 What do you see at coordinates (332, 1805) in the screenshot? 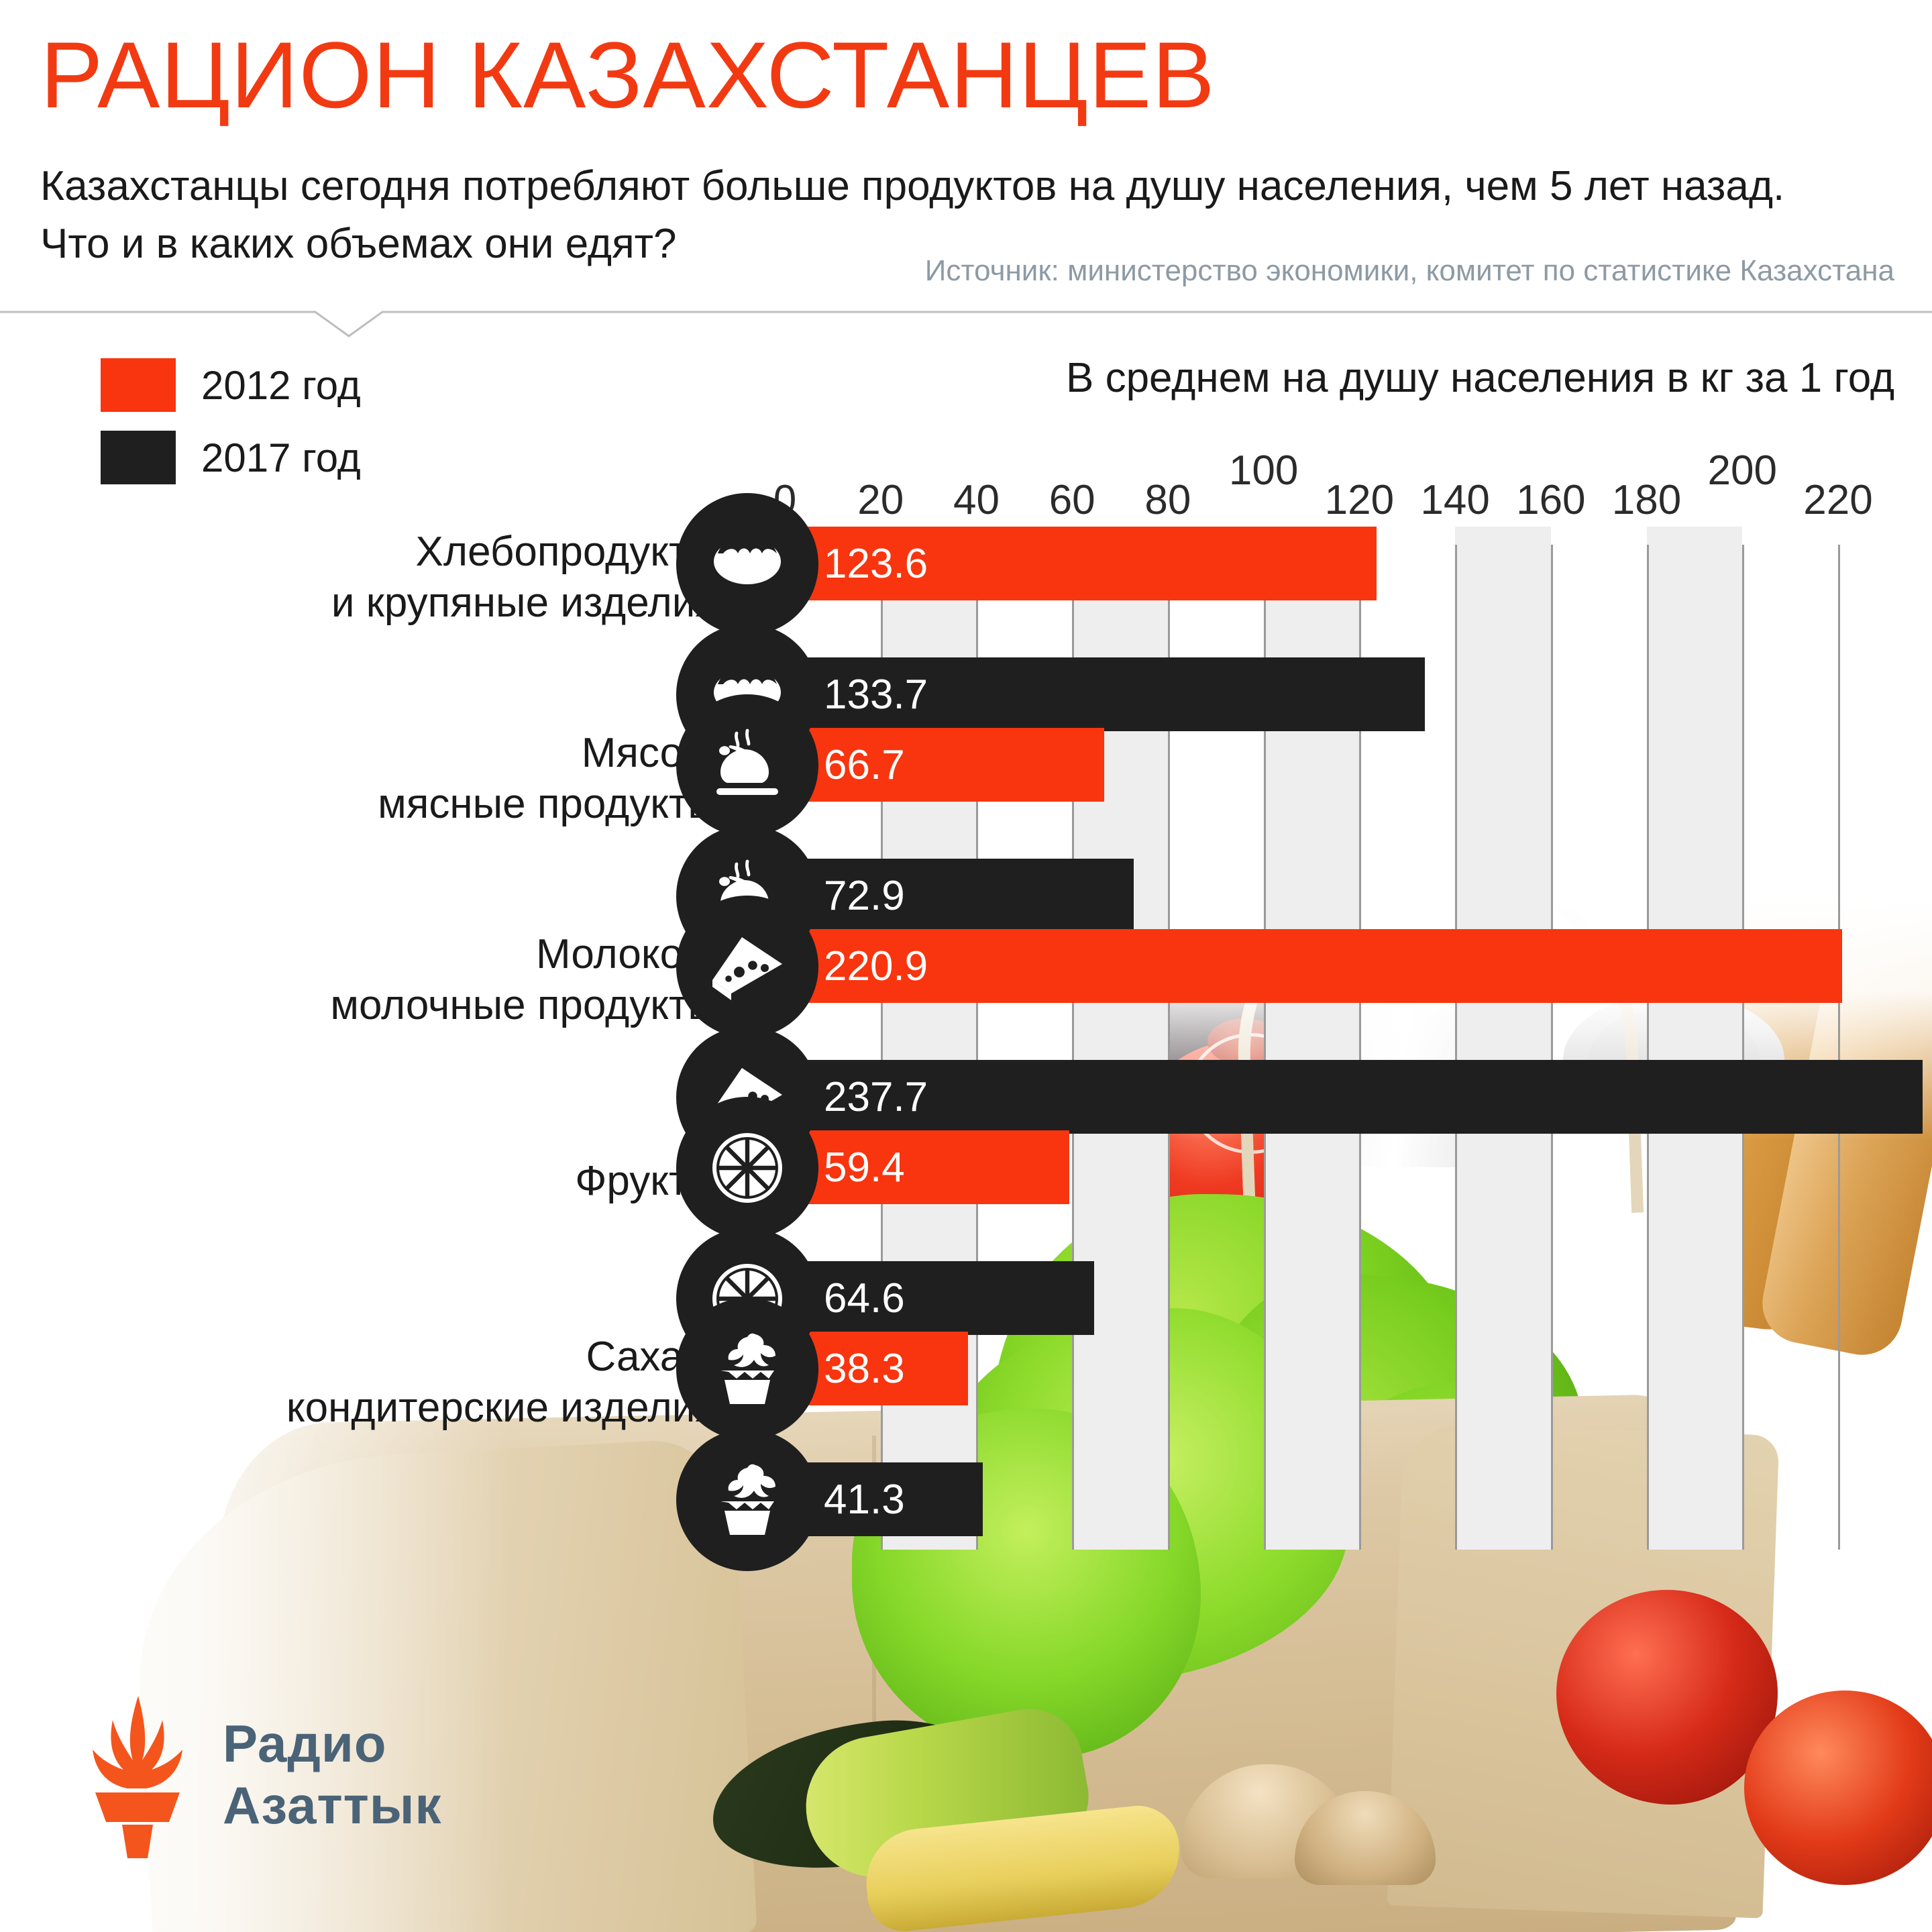
I see `logo-line-2: Азаттык` at bounding box center [332, 1805].